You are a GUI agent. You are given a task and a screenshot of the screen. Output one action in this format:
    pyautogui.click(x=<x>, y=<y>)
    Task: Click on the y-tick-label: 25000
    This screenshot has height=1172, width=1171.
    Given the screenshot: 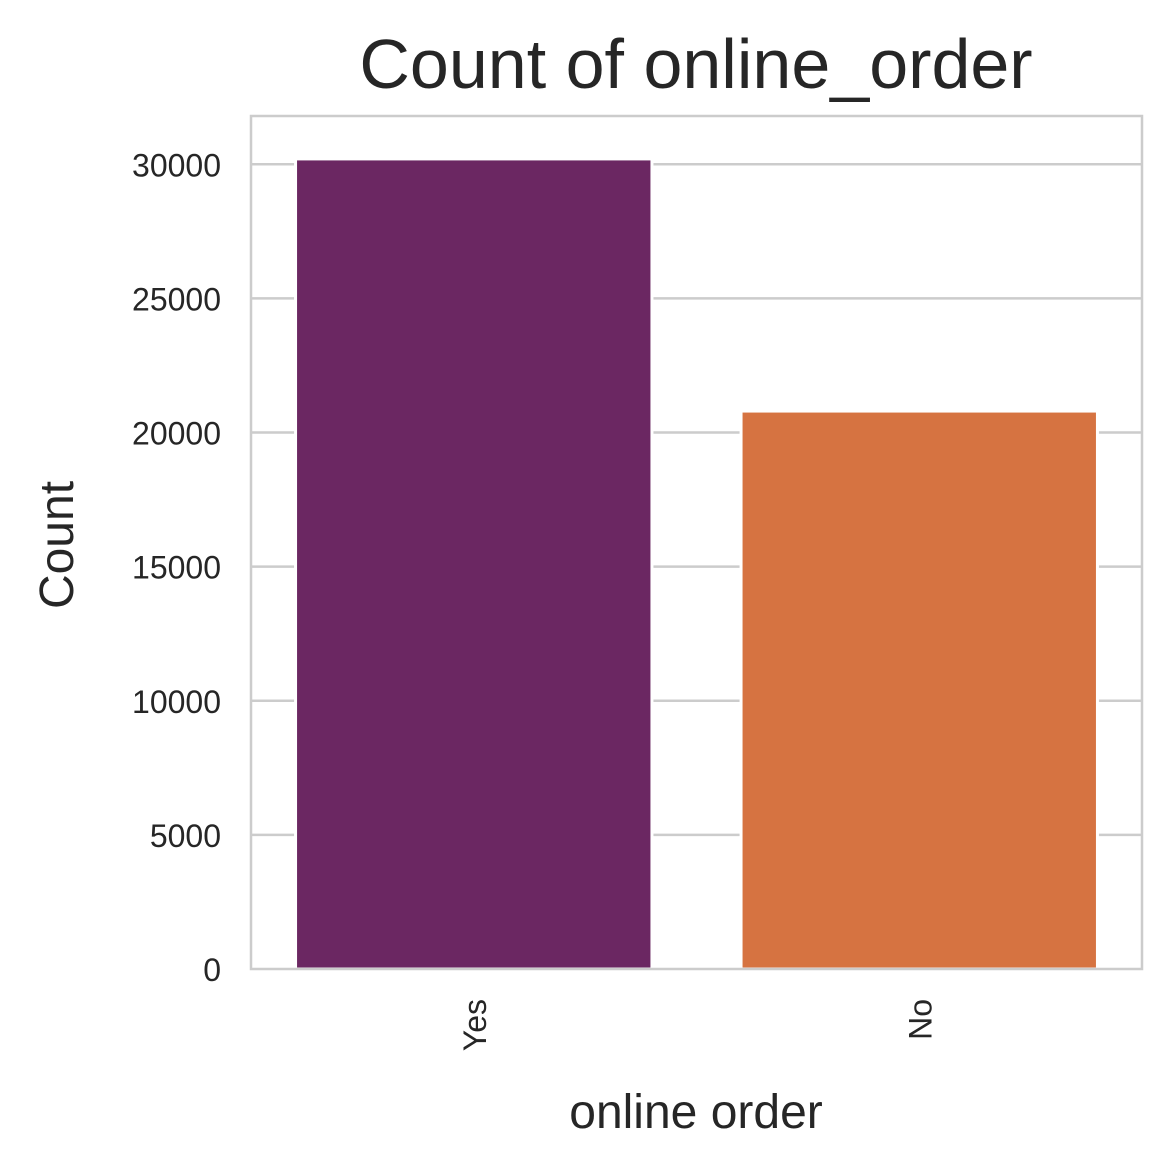 What is the action you would take?
    pyautogui.click(x=176, y=299)
    